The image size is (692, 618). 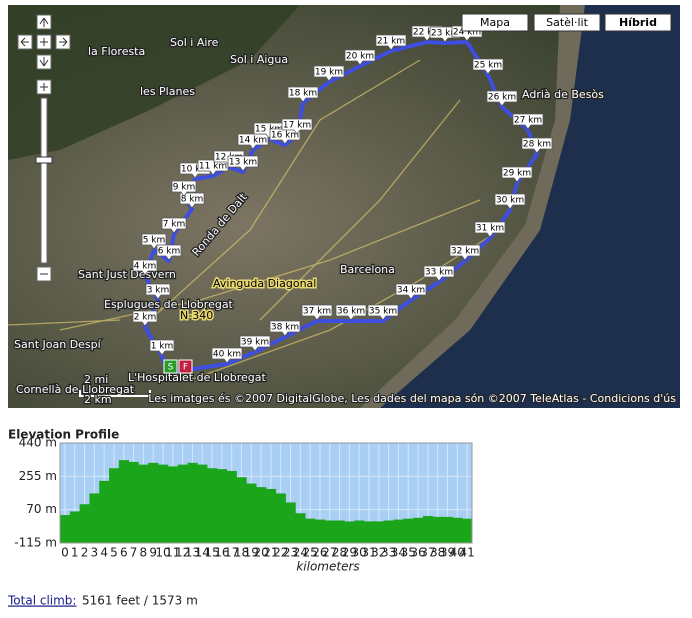 I want to click on marker-label: 17 km, so click(x=297, y=126).